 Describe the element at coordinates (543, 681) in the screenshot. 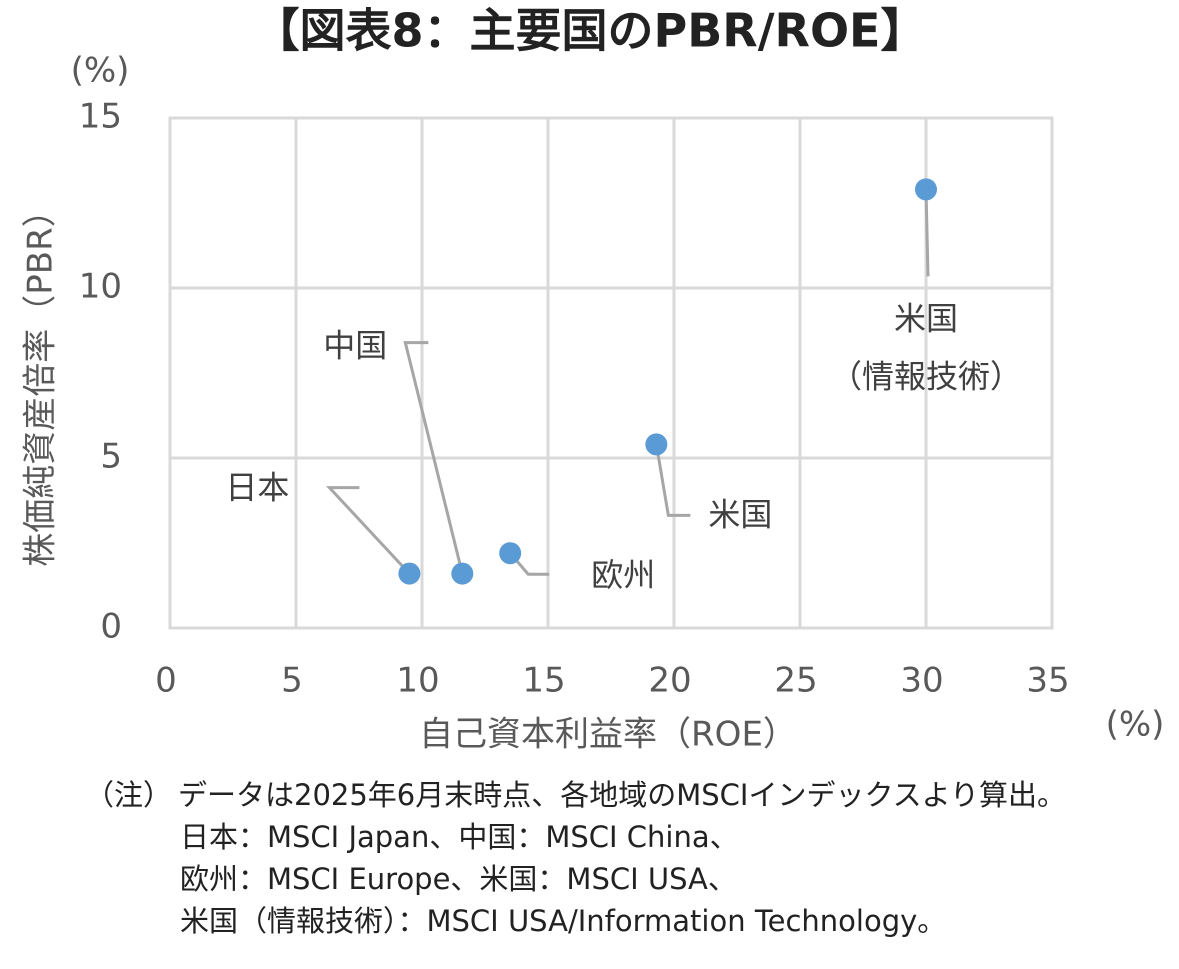

I see `x-tick-label: 15` at that location.